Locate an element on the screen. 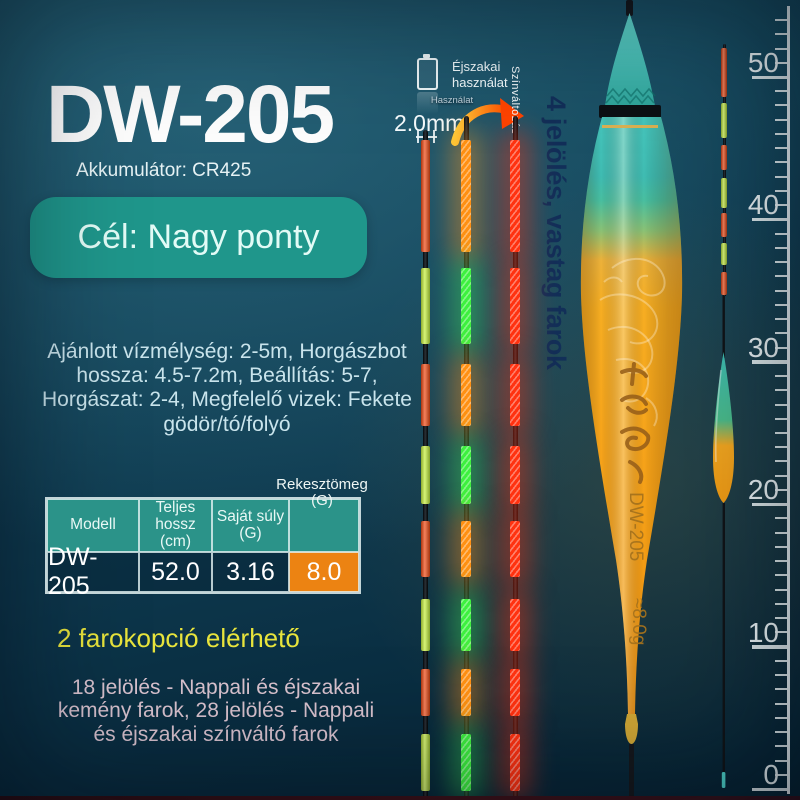 This screenshot has height=800, width=800. tail-detail-line: és éjszakai színváltó farok is located at coordinates (216, 734).